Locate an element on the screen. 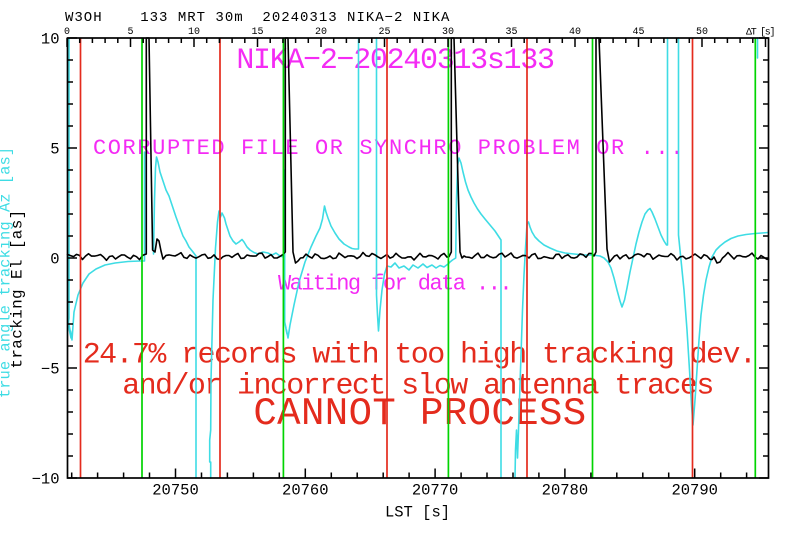 The image size is (786, 538). svg-text: 30 is located at coordinates (448, 32).